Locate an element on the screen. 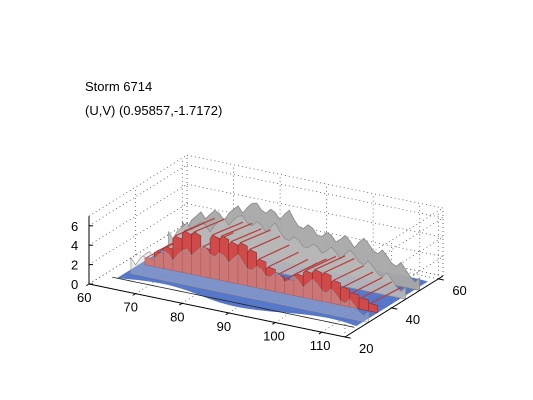  z-tick-label: 4 is located at coordinates (74, 245).